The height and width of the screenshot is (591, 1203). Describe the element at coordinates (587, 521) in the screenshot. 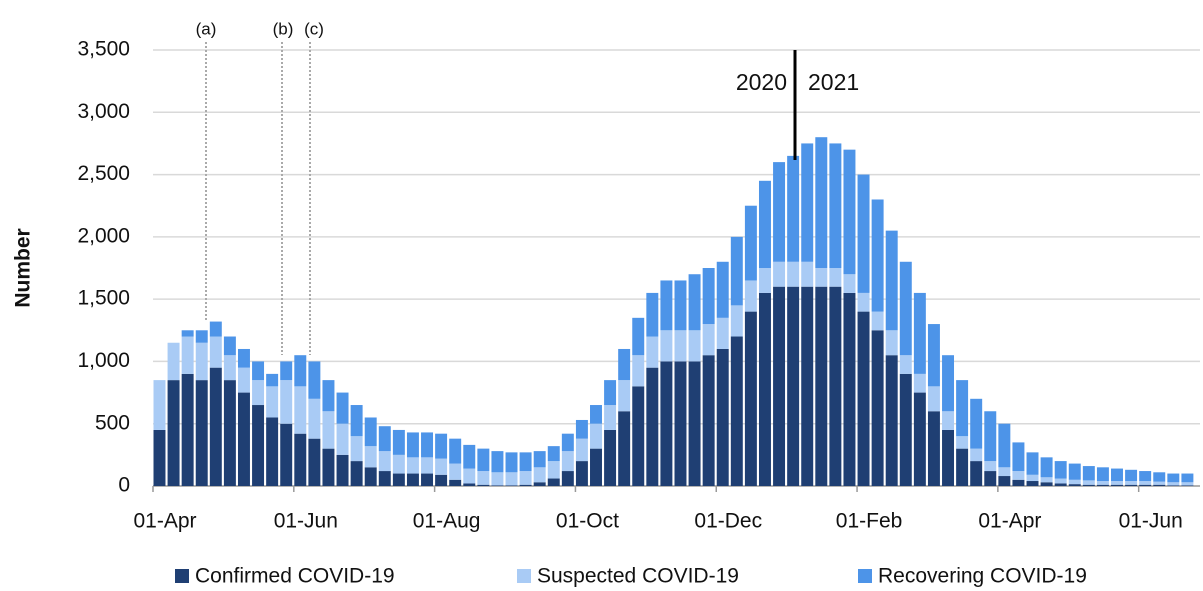

I see `x-tick-label: 01-Oct` at that location.